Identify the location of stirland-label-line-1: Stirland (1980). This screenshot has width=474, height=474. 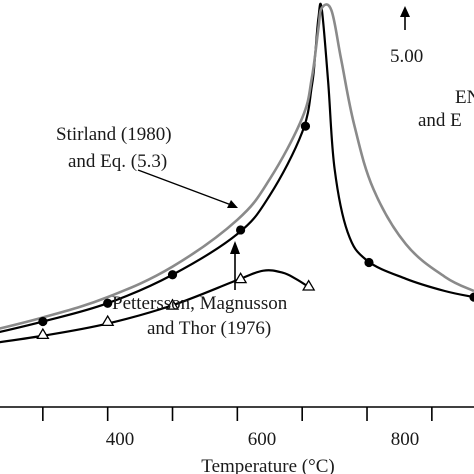
(114, 134).